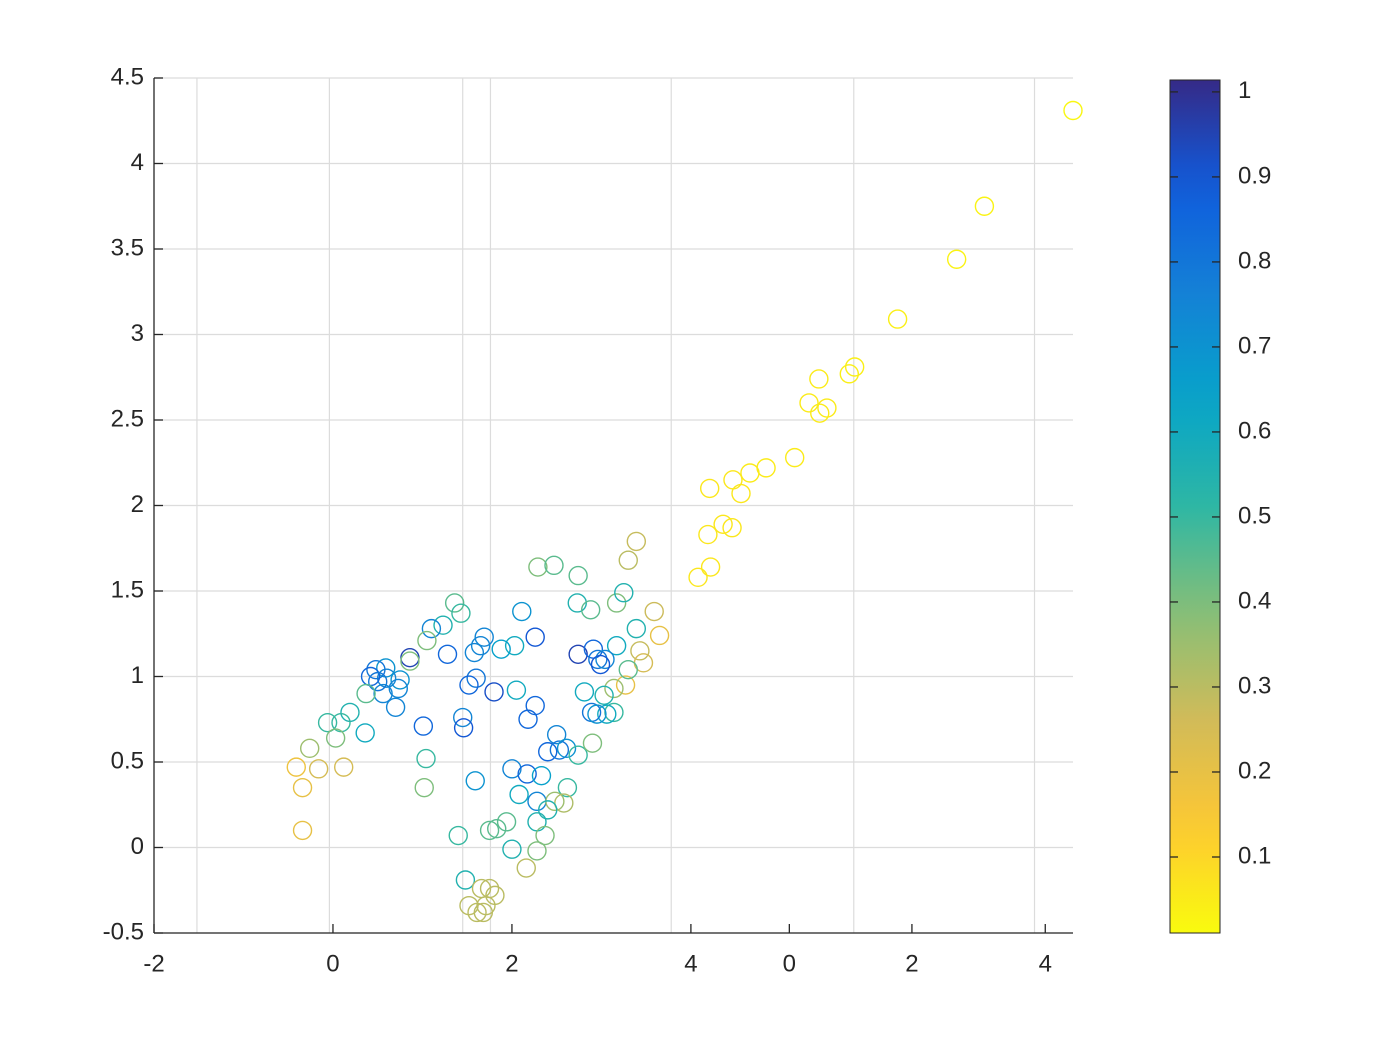 Image resolution: width=1400 pixels, height=1050 pixels. What do you see at coordinates (1254, 175) in the screenshot?
I see `colorbar-tick-label: 0.9` at bounding box center [1254, 175].